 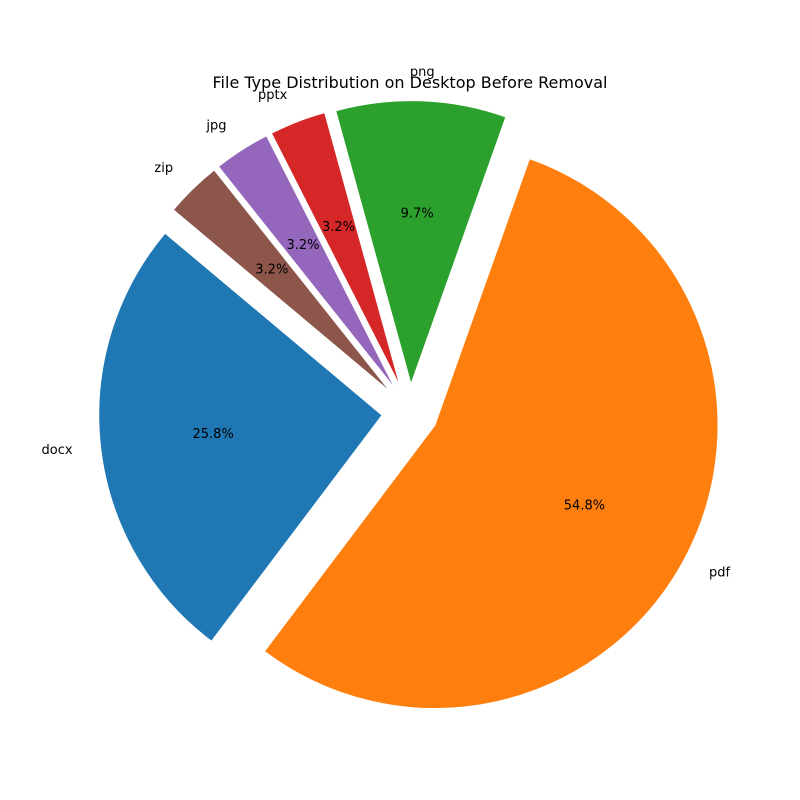 What do you see at coordinates (163, 168) in the screenshot?
I see `slice-label-zip: zip` at bounding box center [163, 168].